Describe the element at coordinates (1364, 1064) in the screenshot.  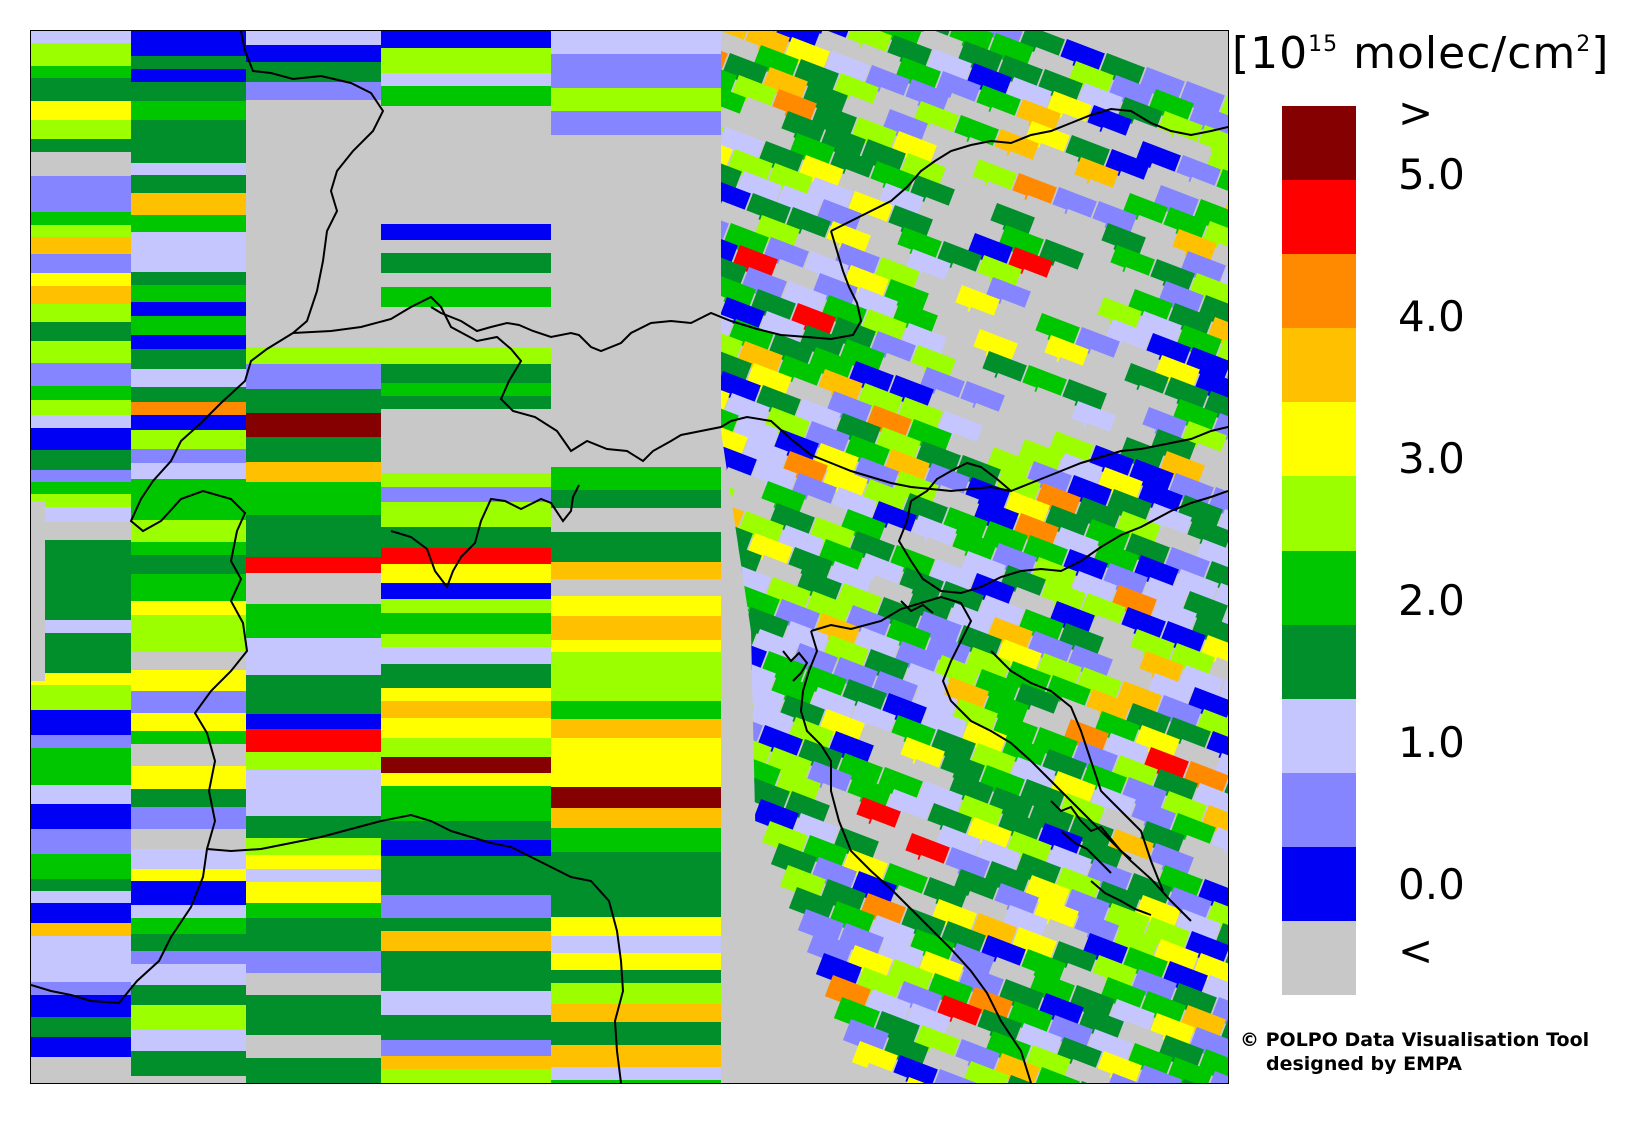
I see `credits-line-2: designed by EMPA` at that location.